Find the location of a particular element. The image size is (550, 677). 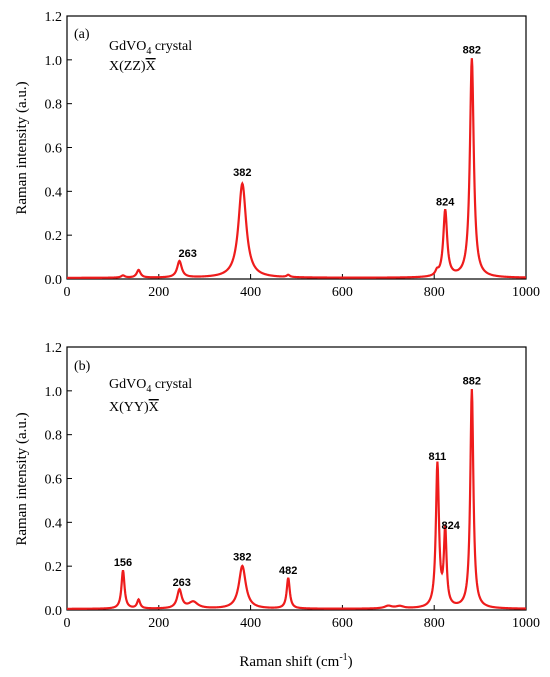

x-axis-title: Raman shift (cm-1) is located at coordinates (295, 661).